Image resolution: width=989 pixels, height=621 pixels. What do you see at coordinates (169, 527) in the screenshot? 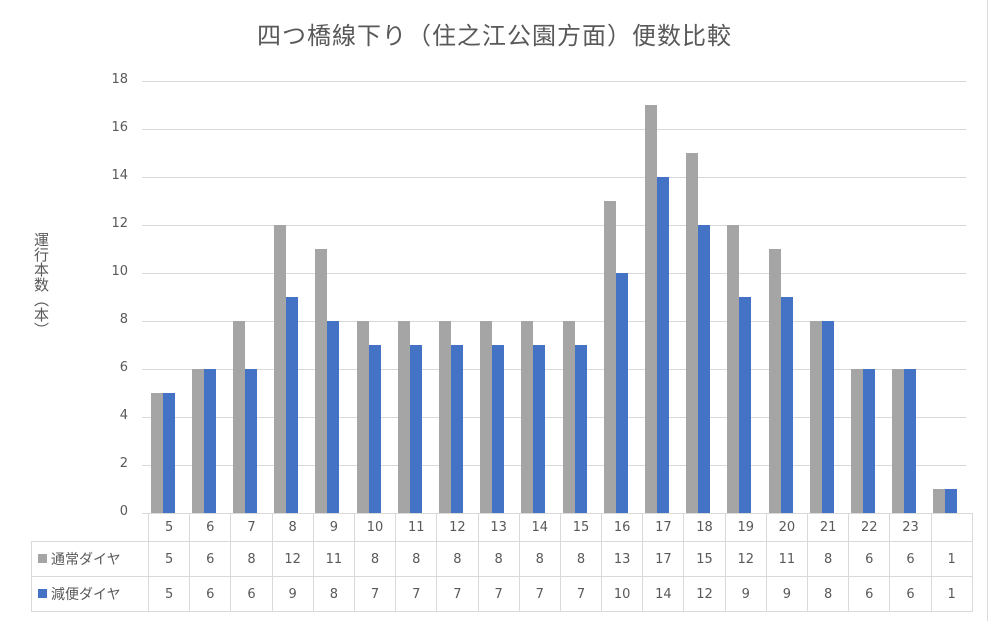
I see `category-label: 5` at bounding box center [169, 527].